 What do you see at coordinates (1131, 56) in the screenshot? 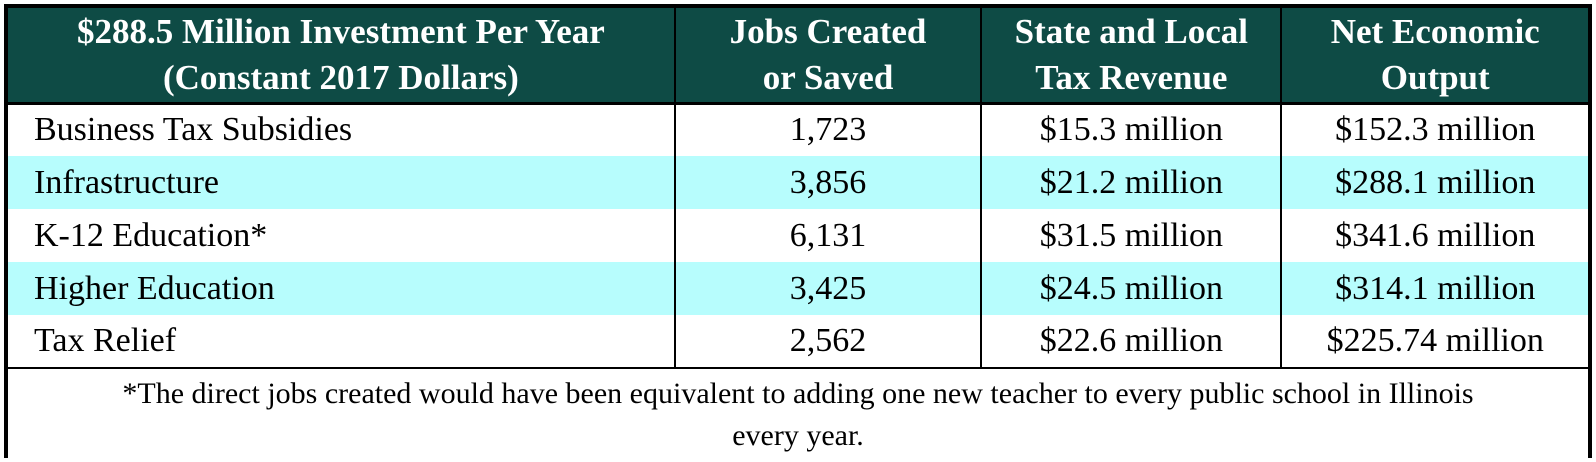
I see `header-tax-revenue: State and Local Tax Revenue` at bounding box center [1131, 56].